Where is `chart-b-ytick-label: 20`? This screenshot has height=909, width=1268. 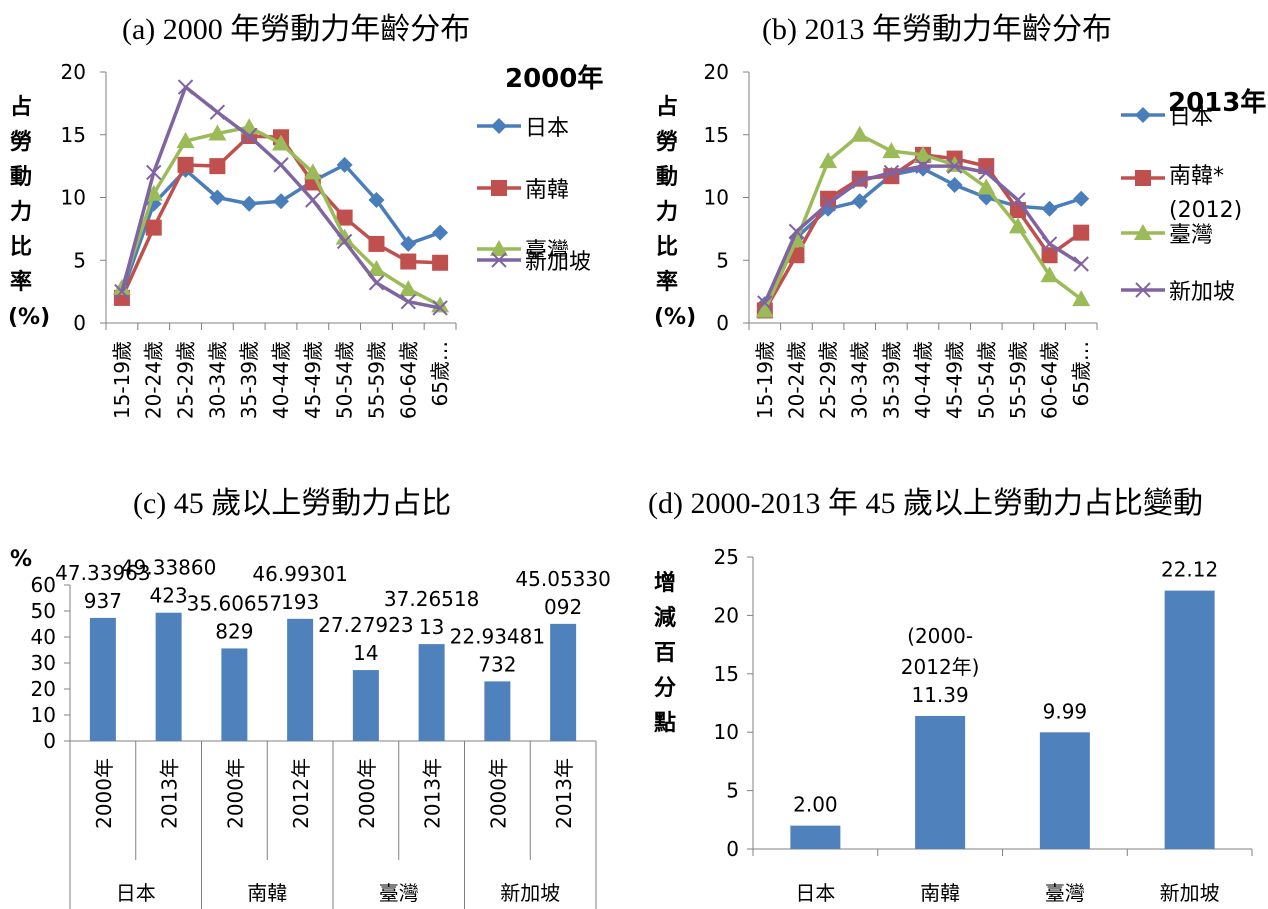
chart-b-ytick-label: 20 is located at coordinates (716, 72).